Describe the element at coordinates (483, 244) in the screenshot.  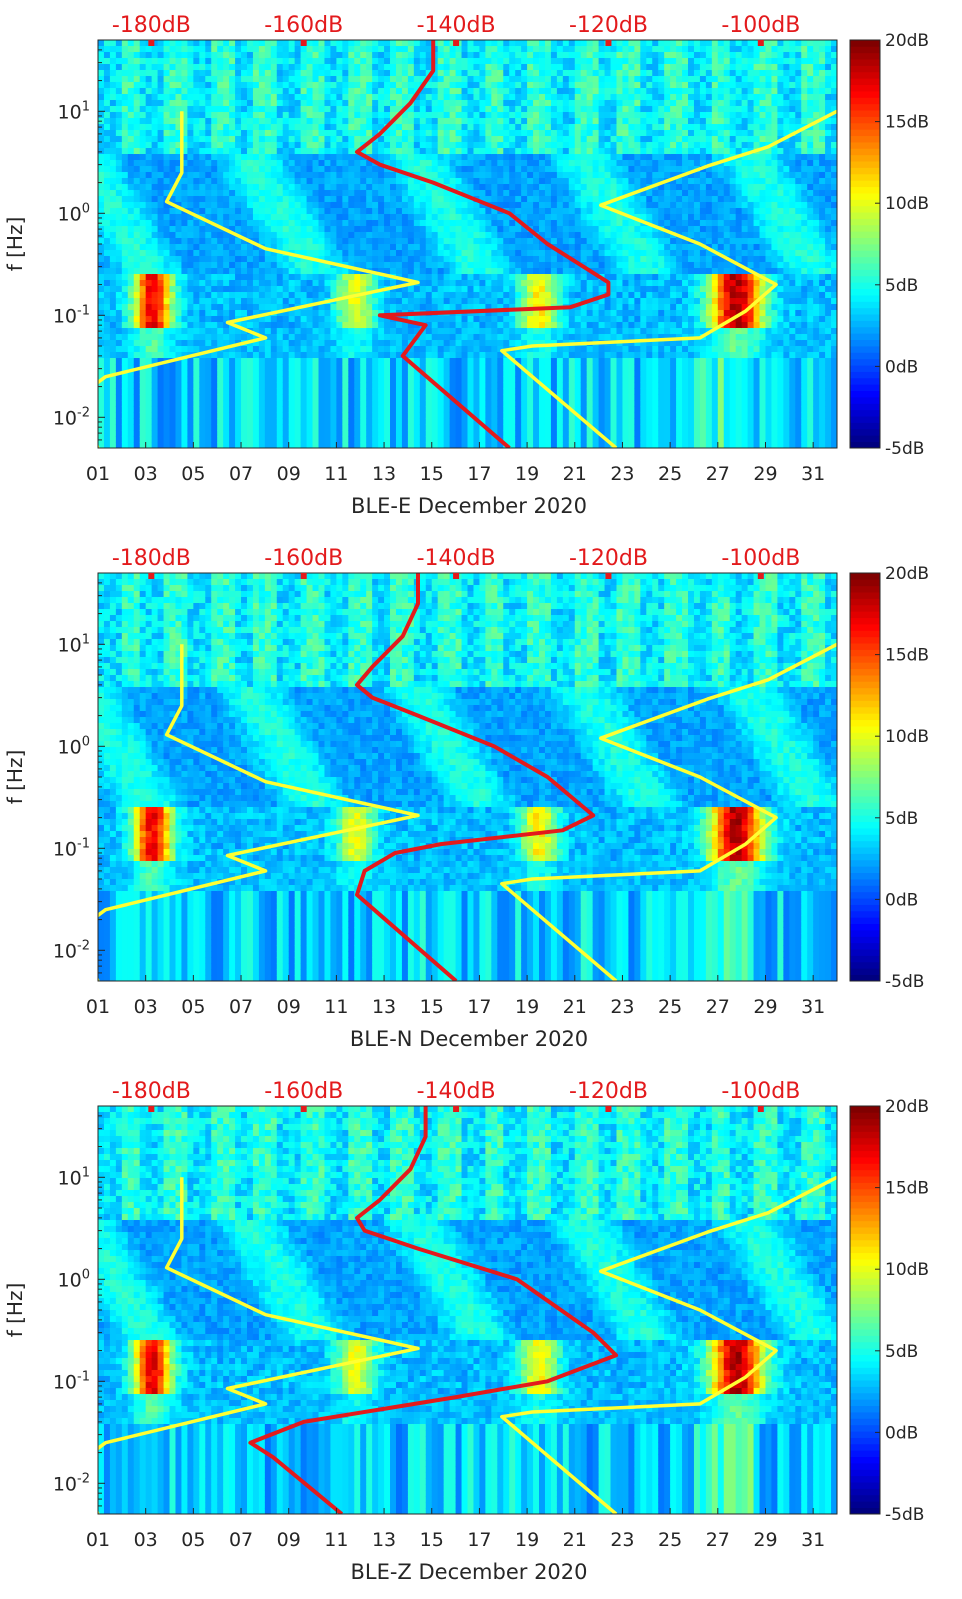
I see `series-line-station-PSD` at that location.